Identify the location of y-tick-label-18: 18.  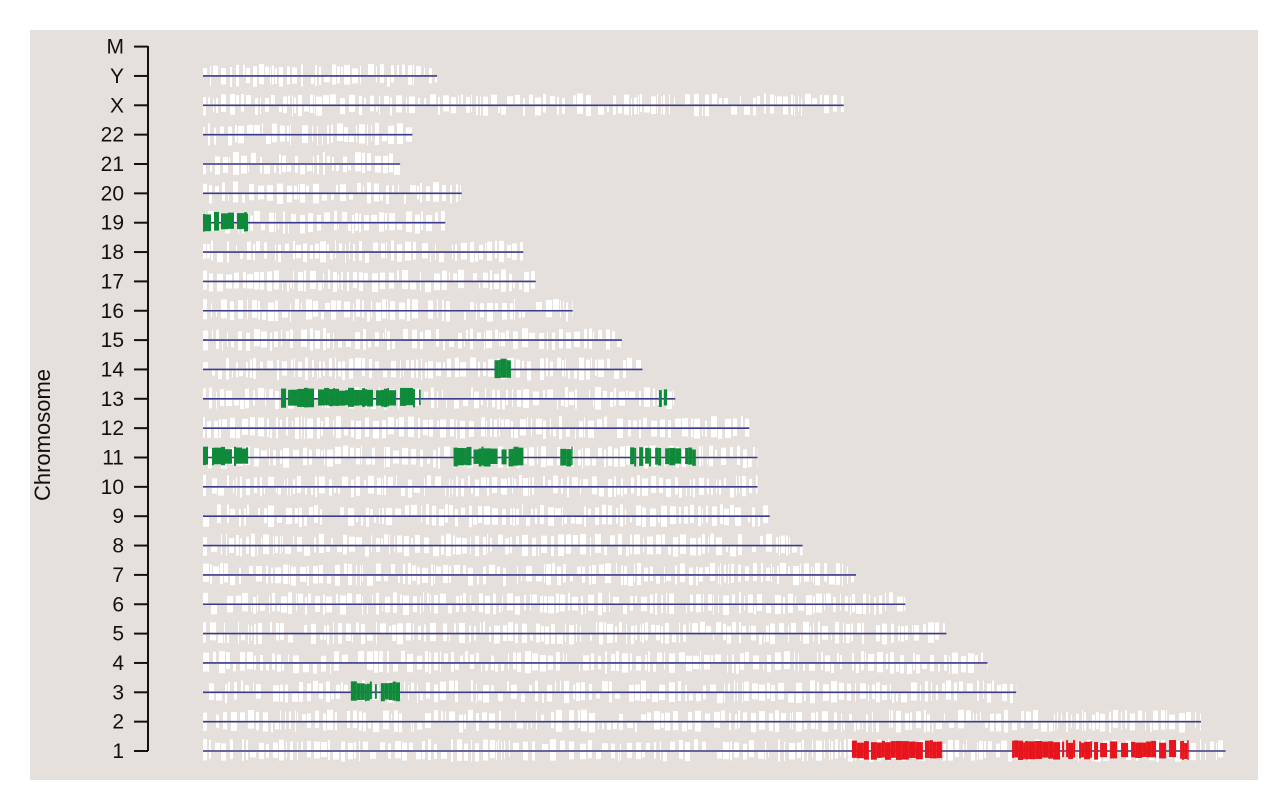
(112, 252).